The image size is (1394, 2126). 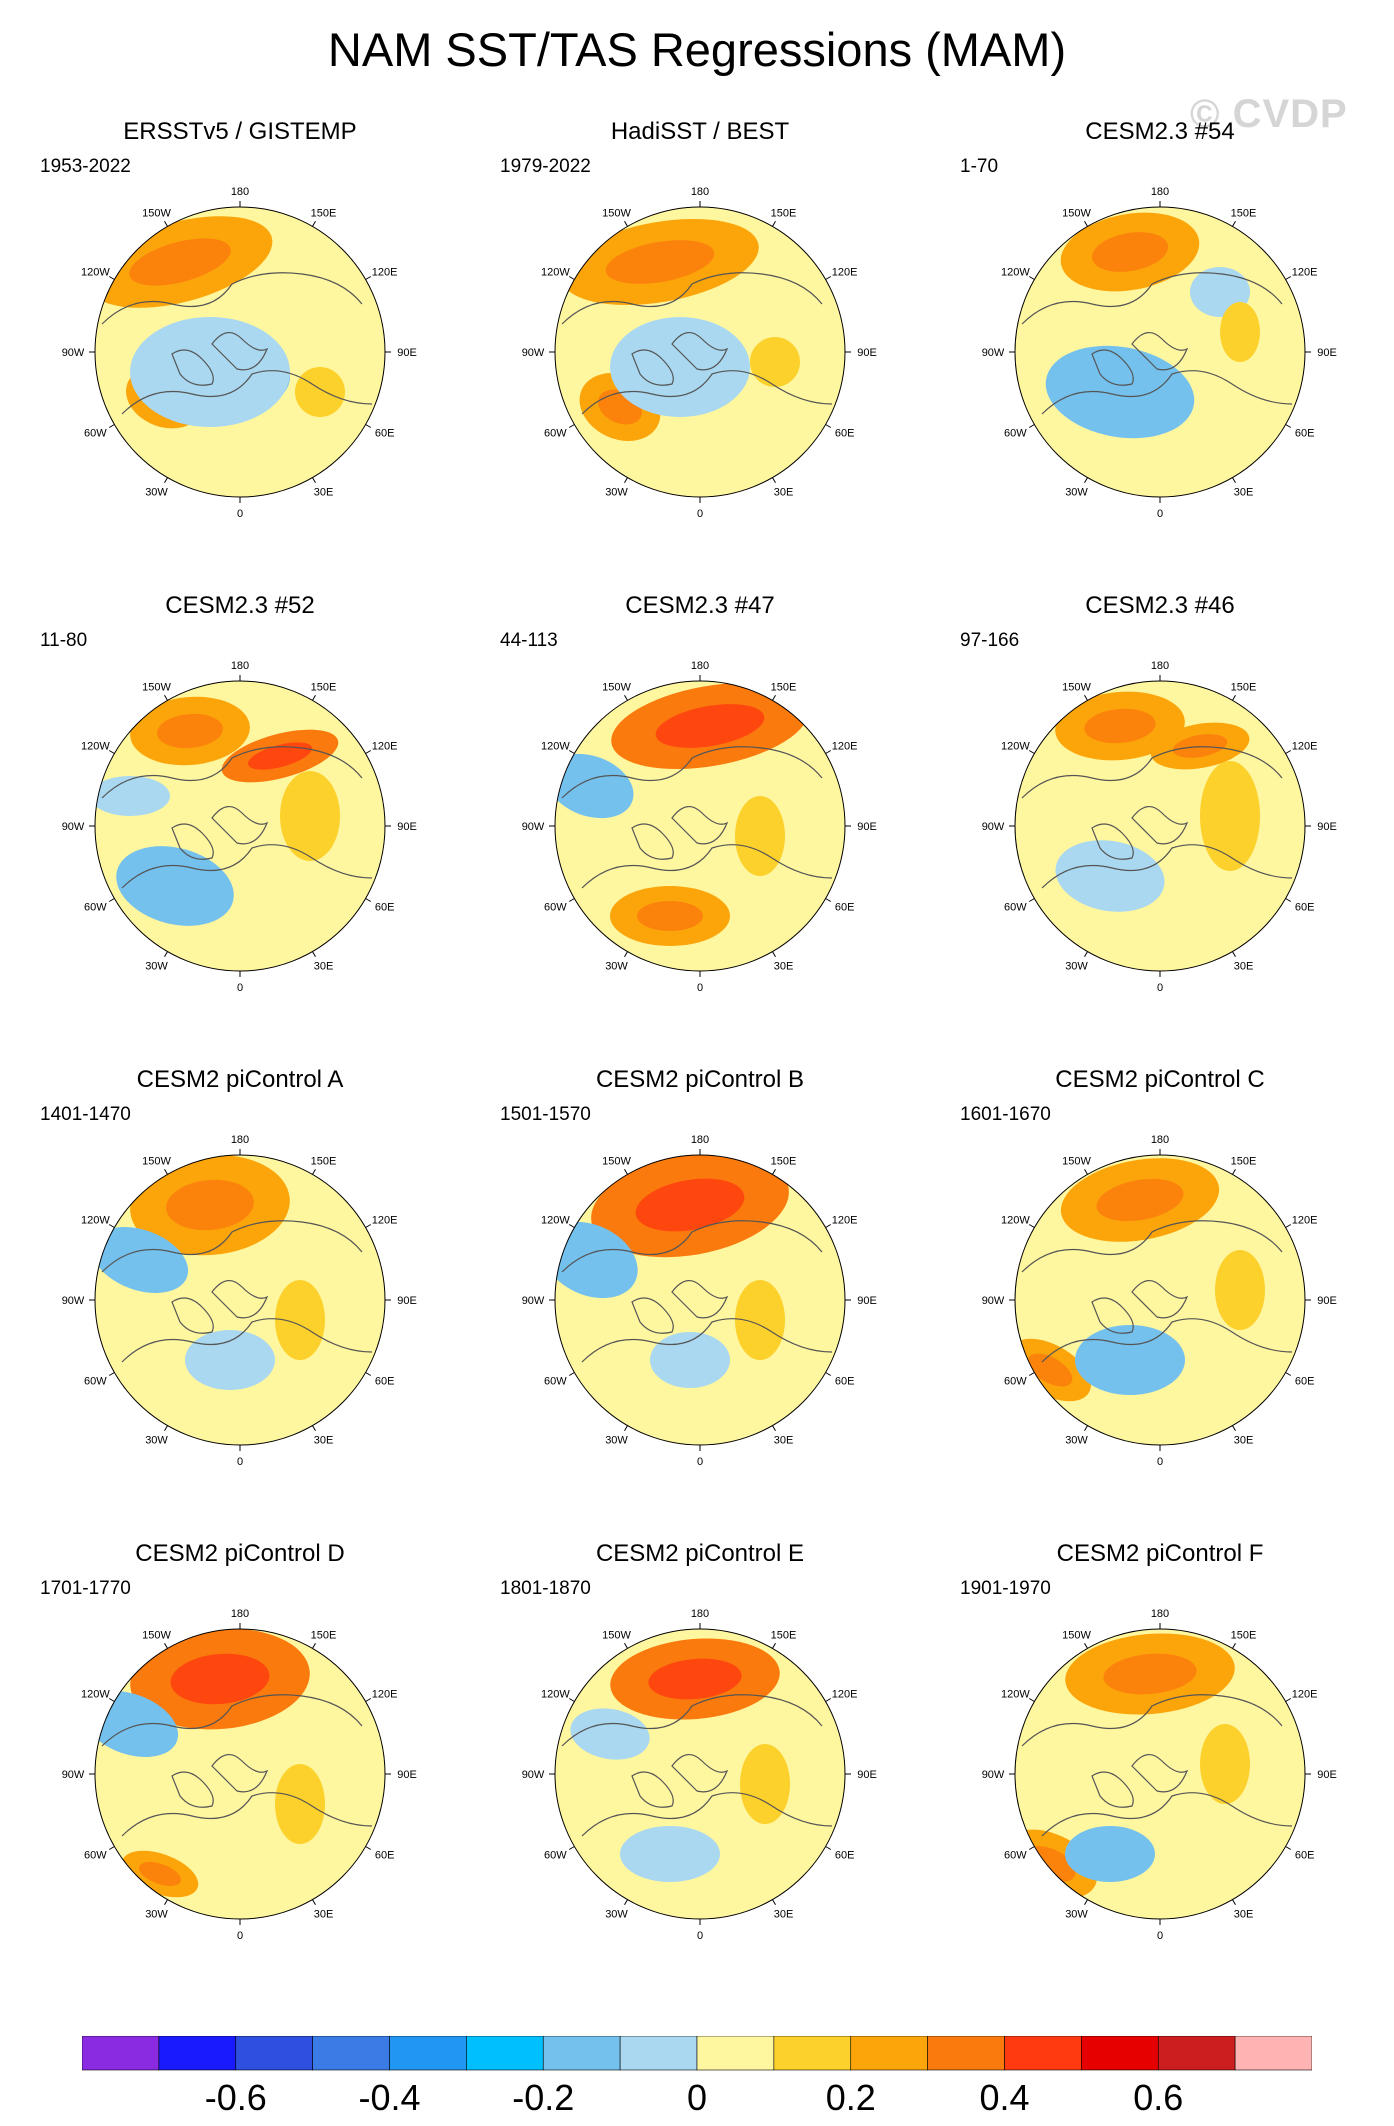 What do you see at coordinates (545, 1588) in the screenshot?
I see `panel-years: 1801-1870` at bounding box center [545, 1588].